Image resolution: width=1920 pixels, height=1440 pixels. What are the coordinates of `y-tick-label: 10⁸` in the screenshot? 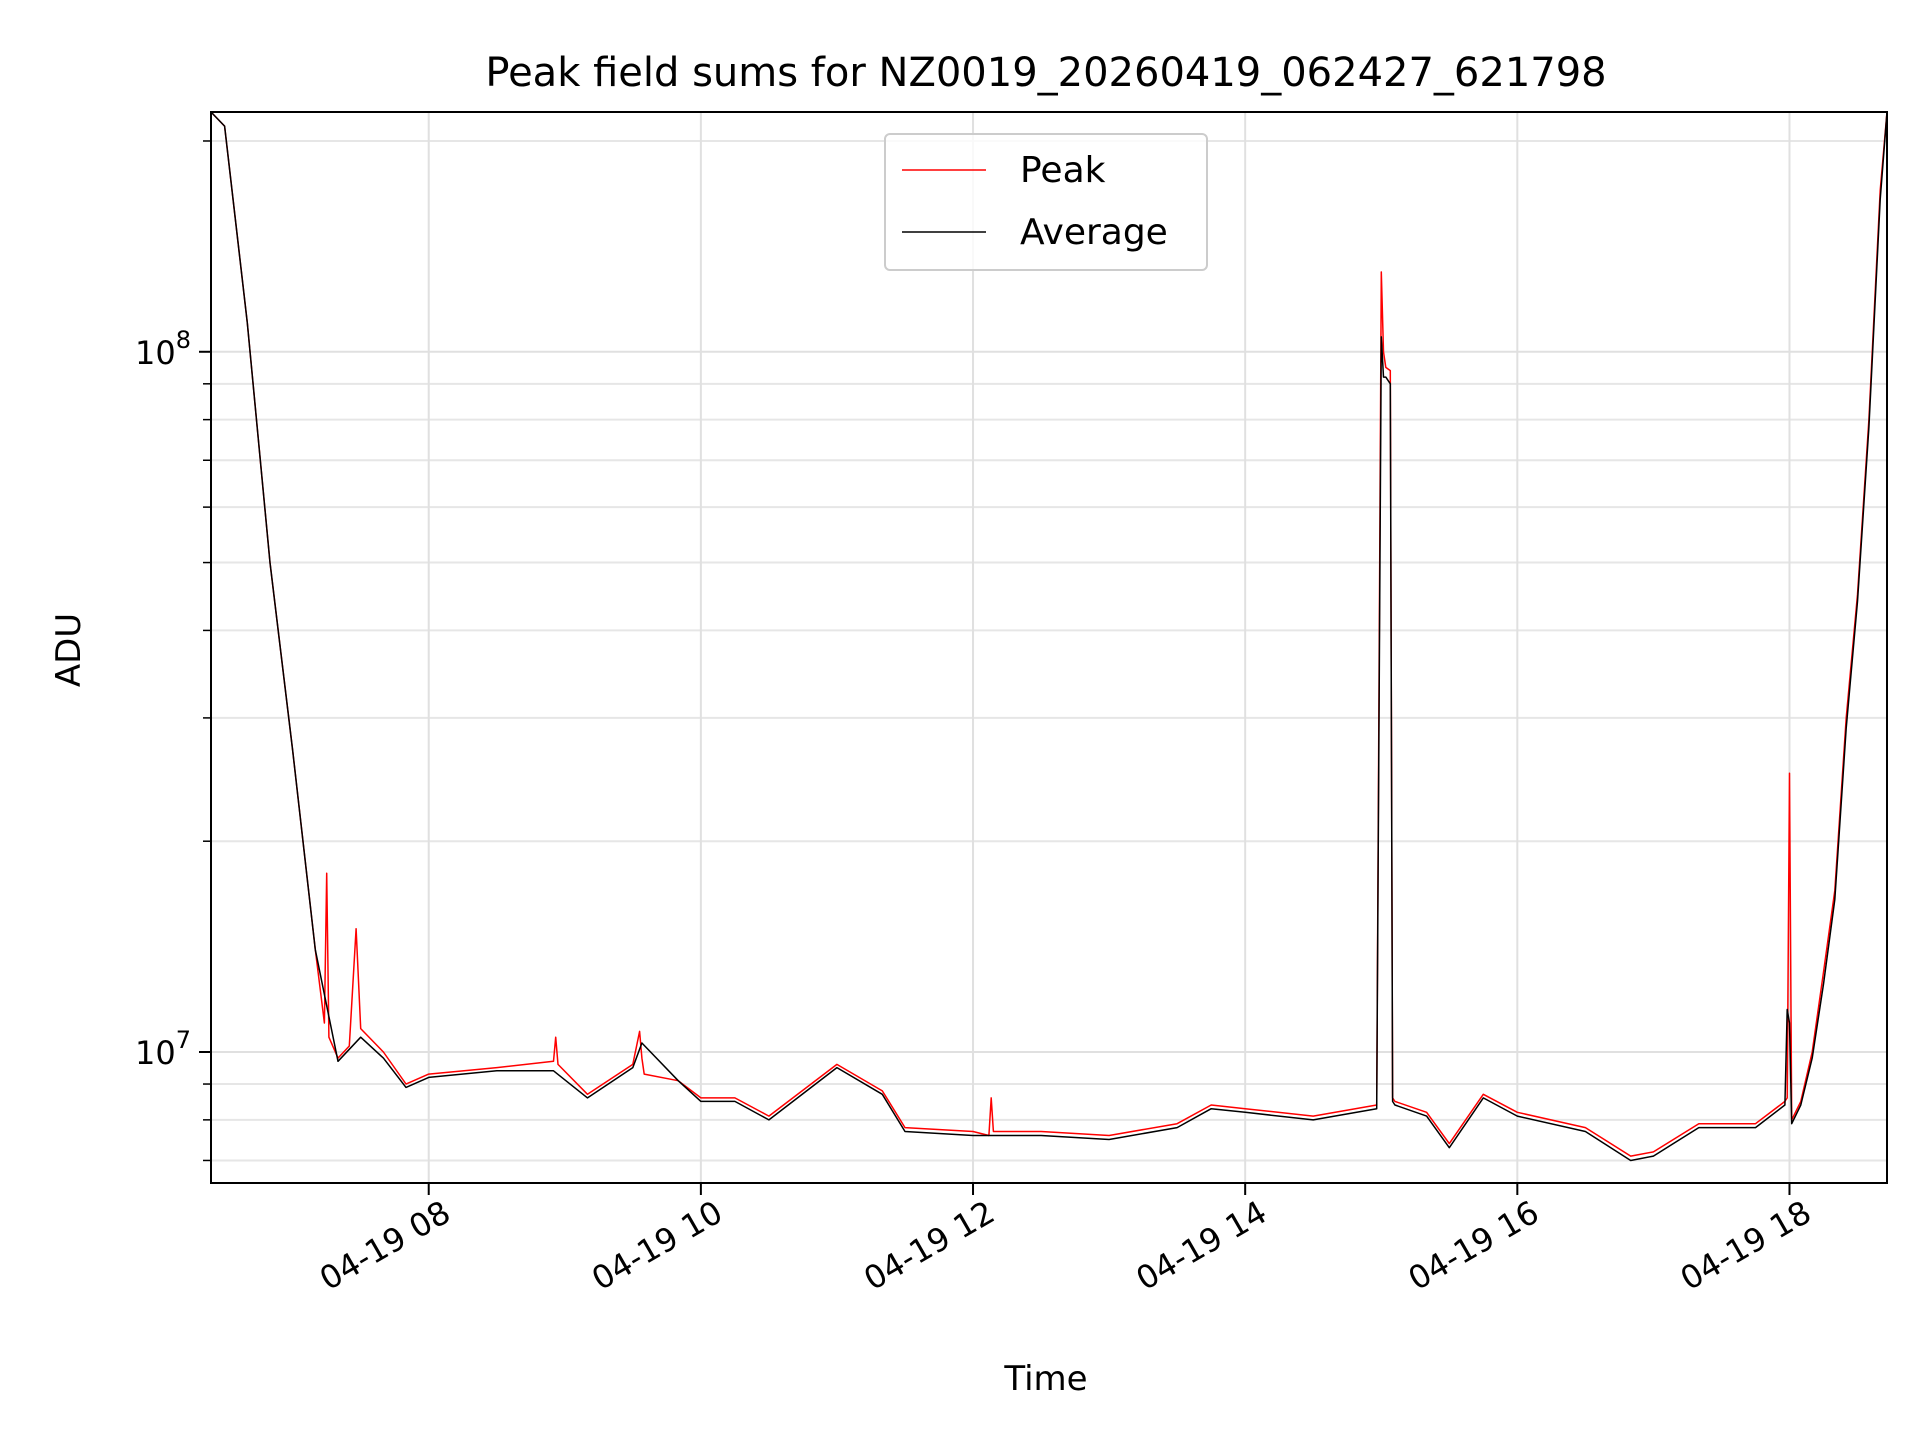 It's located at (163, 349).